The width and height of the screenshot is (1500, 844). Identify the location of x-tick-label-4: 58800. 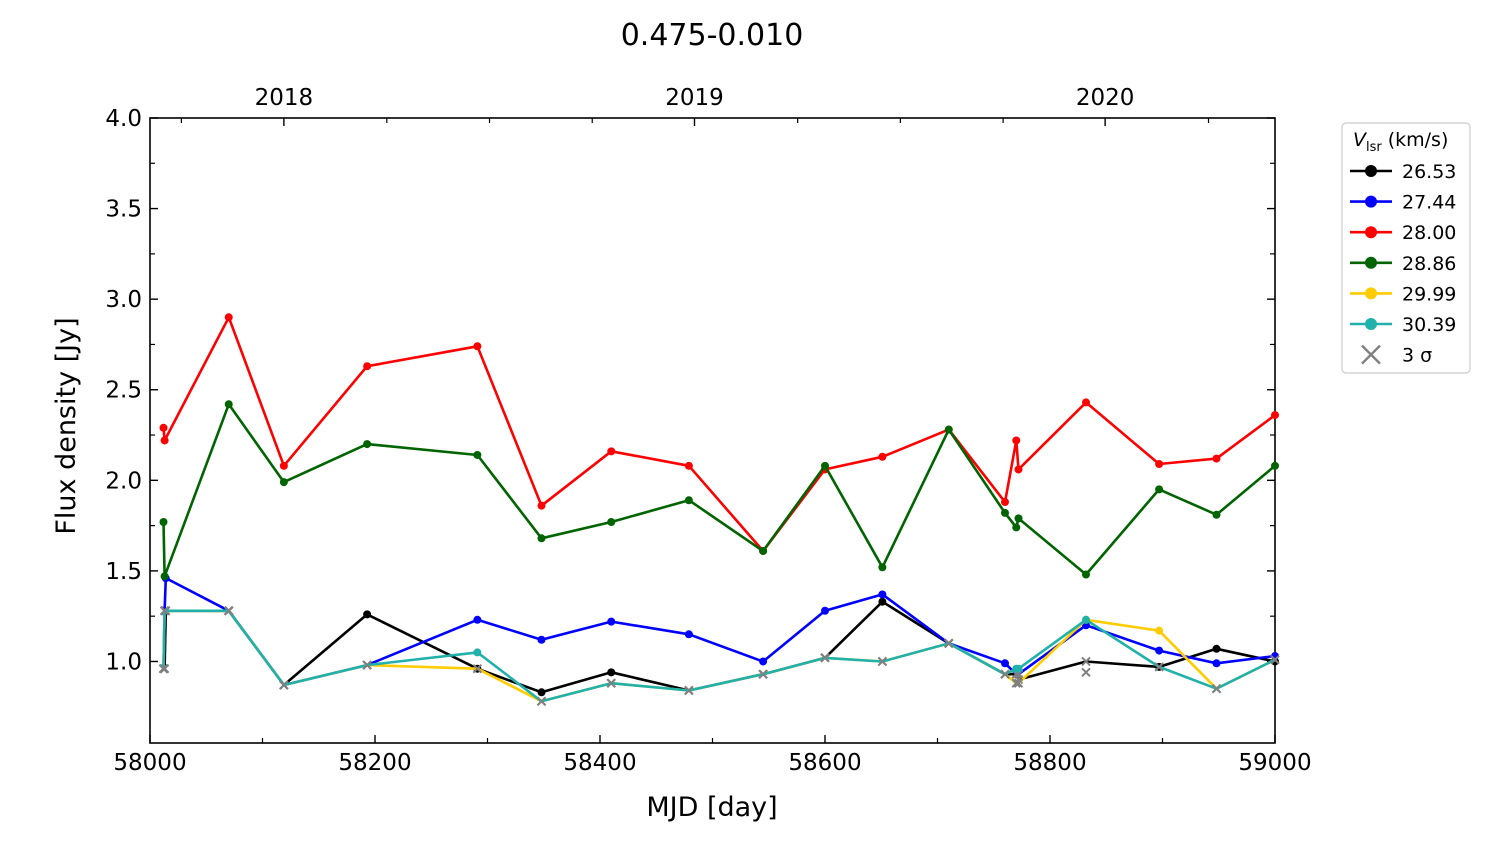
(1049, 763).